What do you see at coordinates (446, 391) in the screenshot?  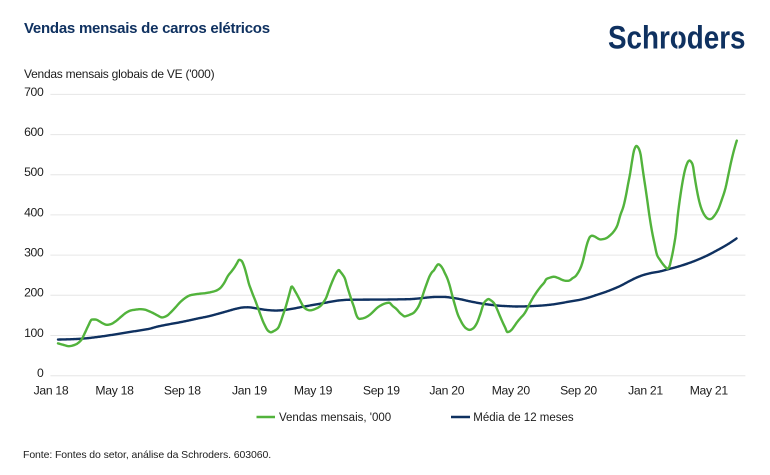 I see `svg-text: Jan 20` at bounding box center [446, 391].